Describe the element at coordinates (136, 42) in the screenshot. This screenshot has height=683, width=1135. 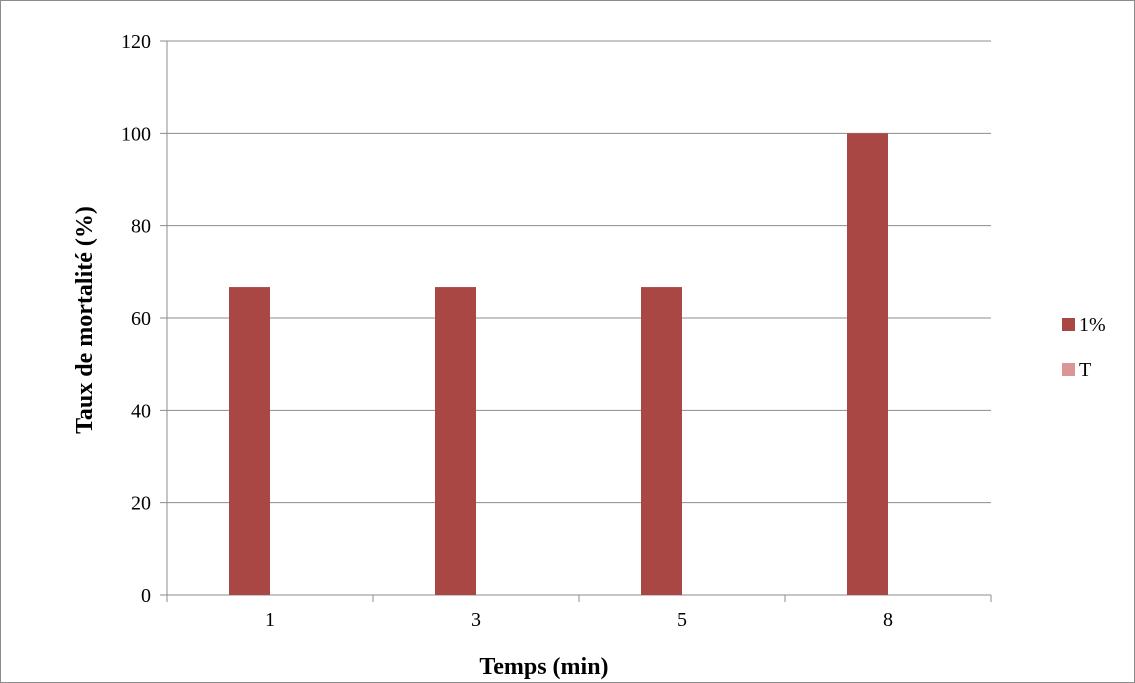
I see `y-tick-label-120: 120` at that location.